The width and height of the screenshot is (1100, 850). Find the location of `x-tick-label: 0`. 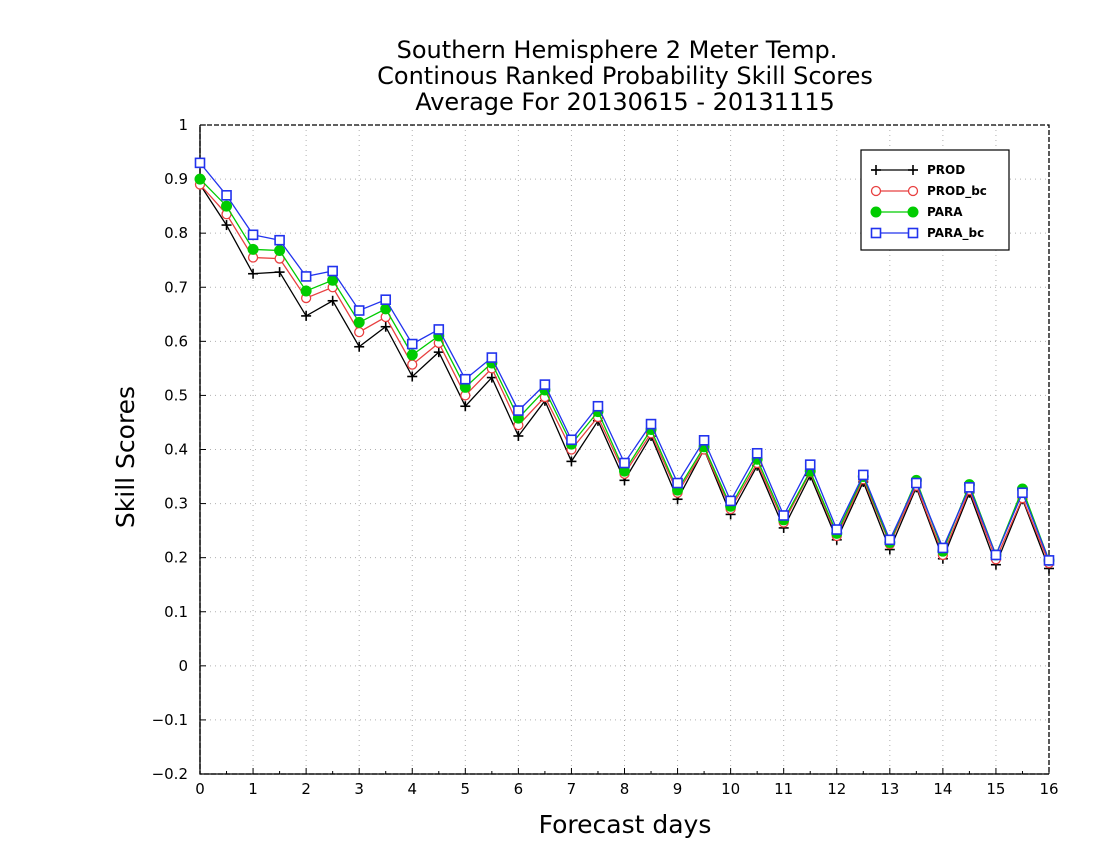

x-tick-label: 0 is located at coordinates (200, 789).